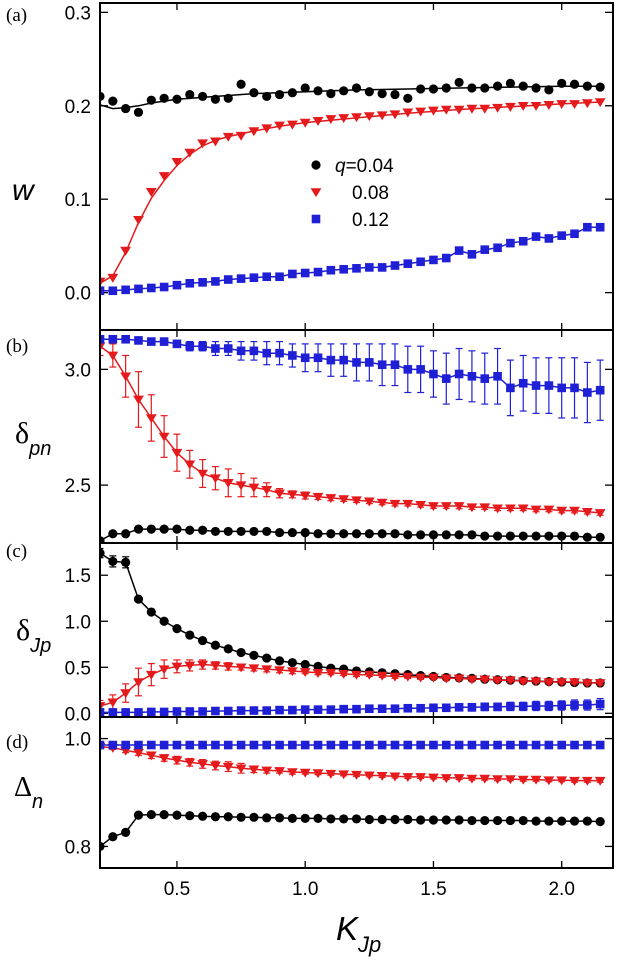  What do you see at coordinates (177, 889) in the screenshot?
I see `x-tick-label: 0.5` at bounding box center [177, 889].